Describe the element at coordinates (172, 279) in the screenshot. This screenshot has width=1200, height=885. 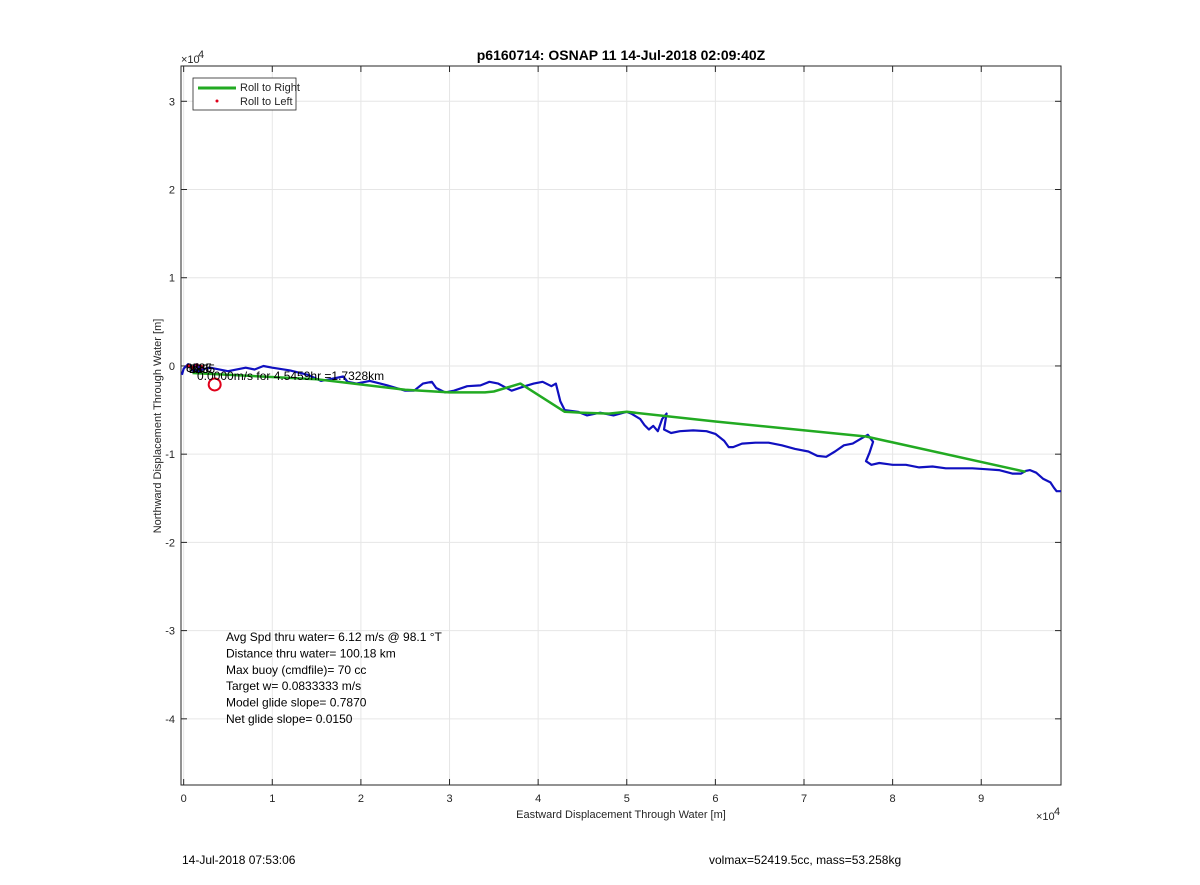
I see `y-tick-label: 1` at that location.